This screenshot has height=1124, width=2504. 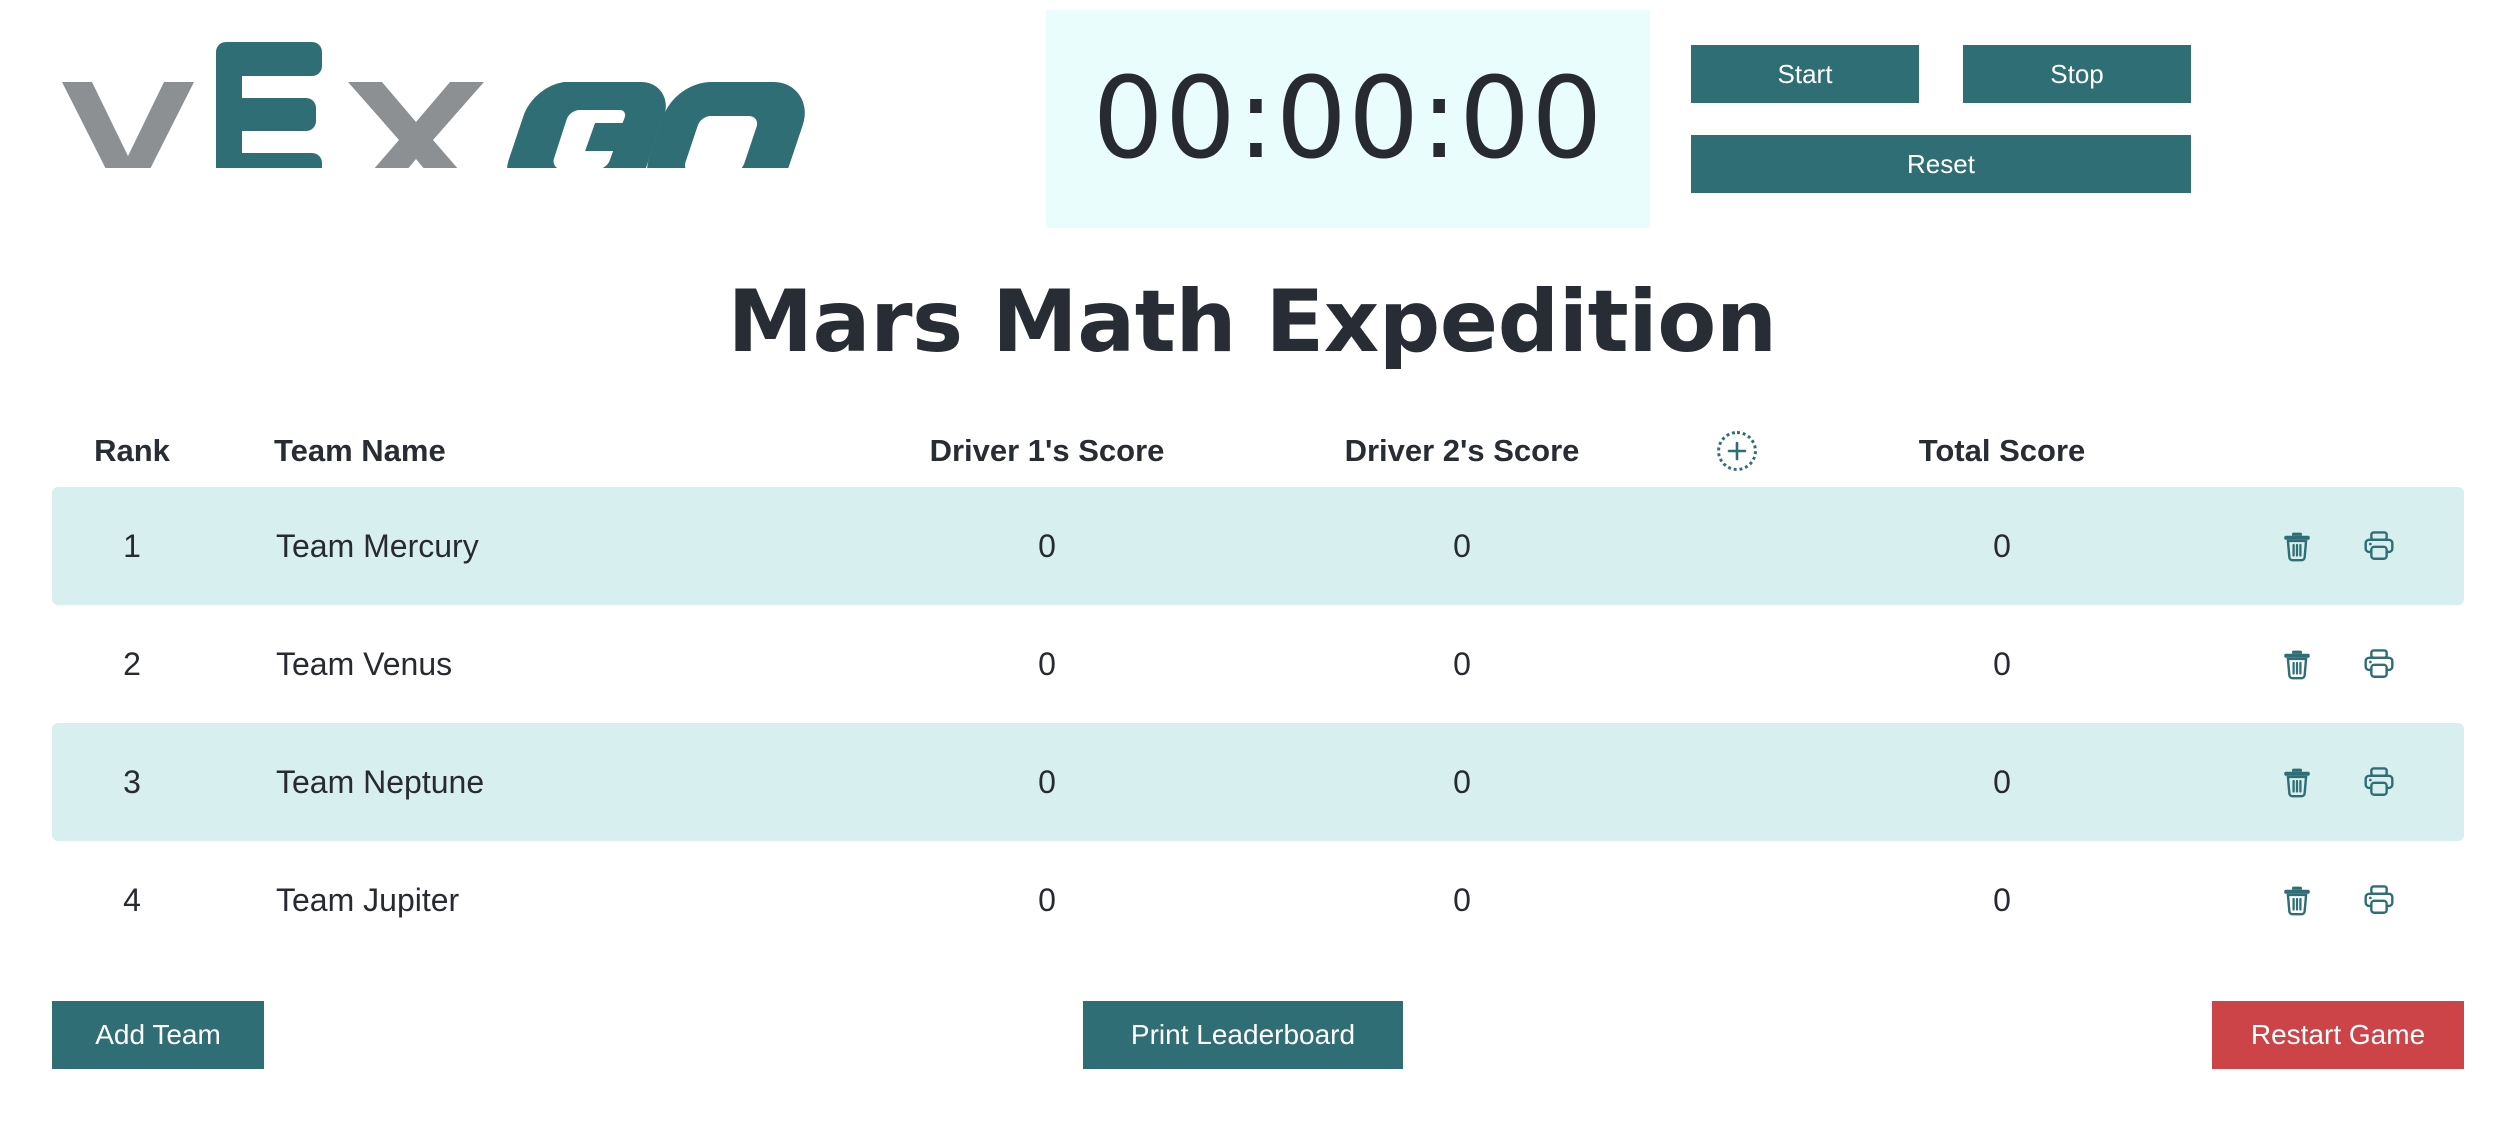 I want to click on print-leaderboard-button: Print Leaderboard, so click(x=1243, y=1035).